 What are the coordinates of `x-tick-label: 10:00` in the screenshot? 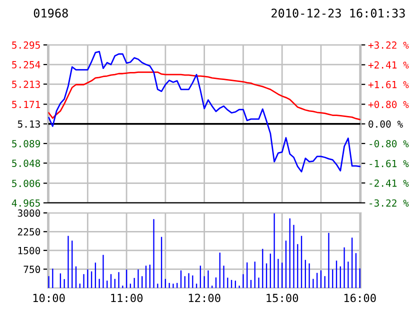 It's located at (49, 298).